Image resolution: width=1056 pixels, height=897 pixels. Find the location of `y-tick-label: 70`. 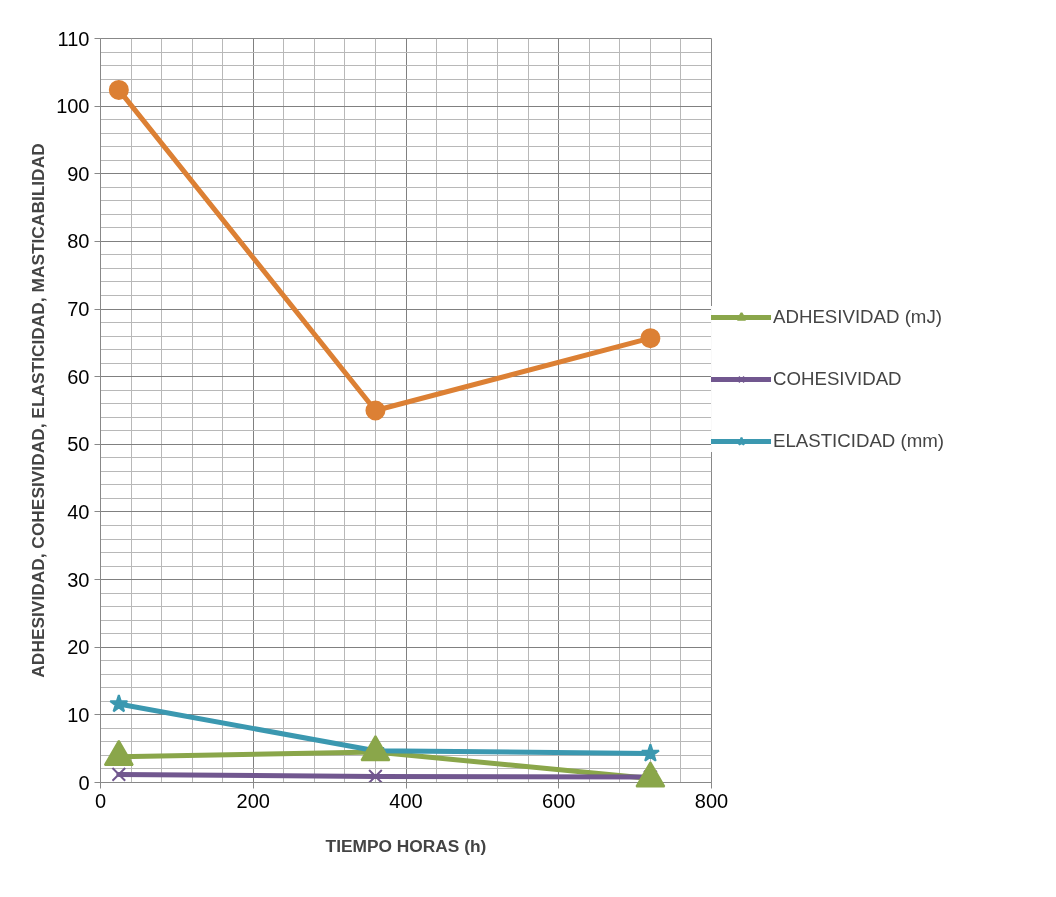

y-tick-label: 70 is located at coordinates (78, 309).